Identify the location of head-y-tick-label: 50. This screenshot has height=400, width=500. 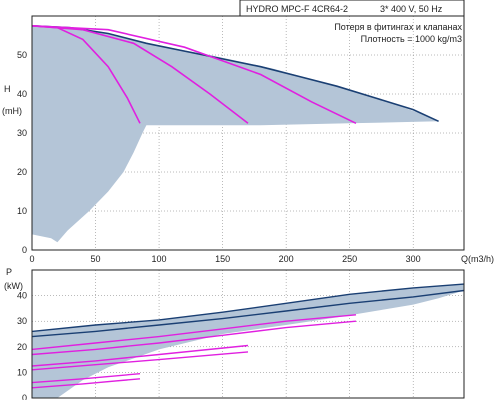
(22, 55).